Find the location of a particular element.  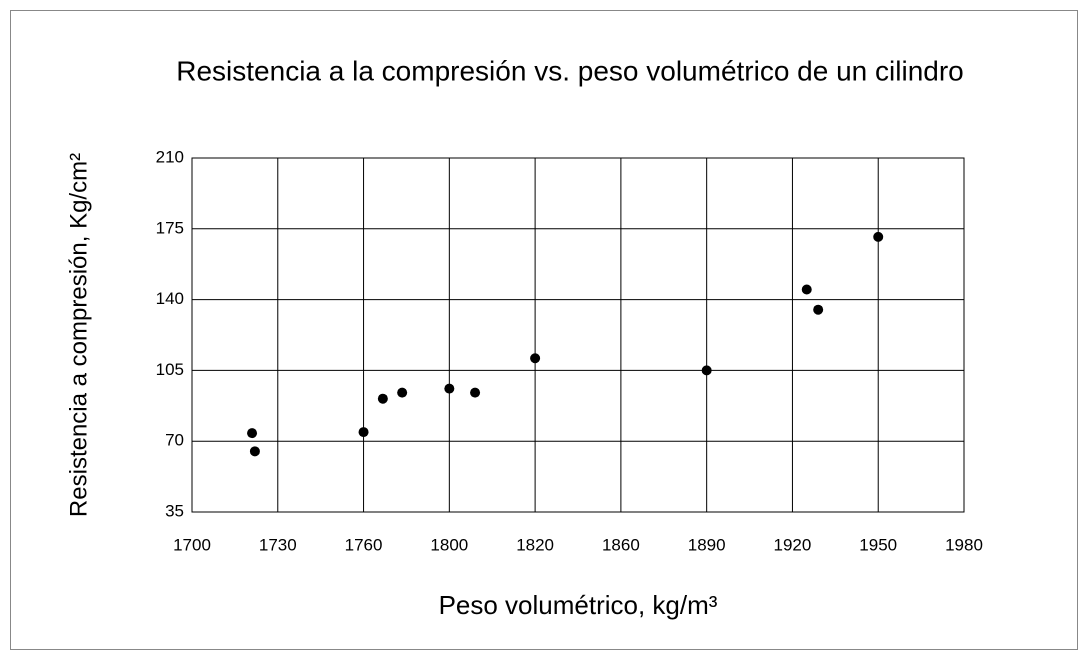

x-tick-label: 1730 is located at coordinates (278, 544).